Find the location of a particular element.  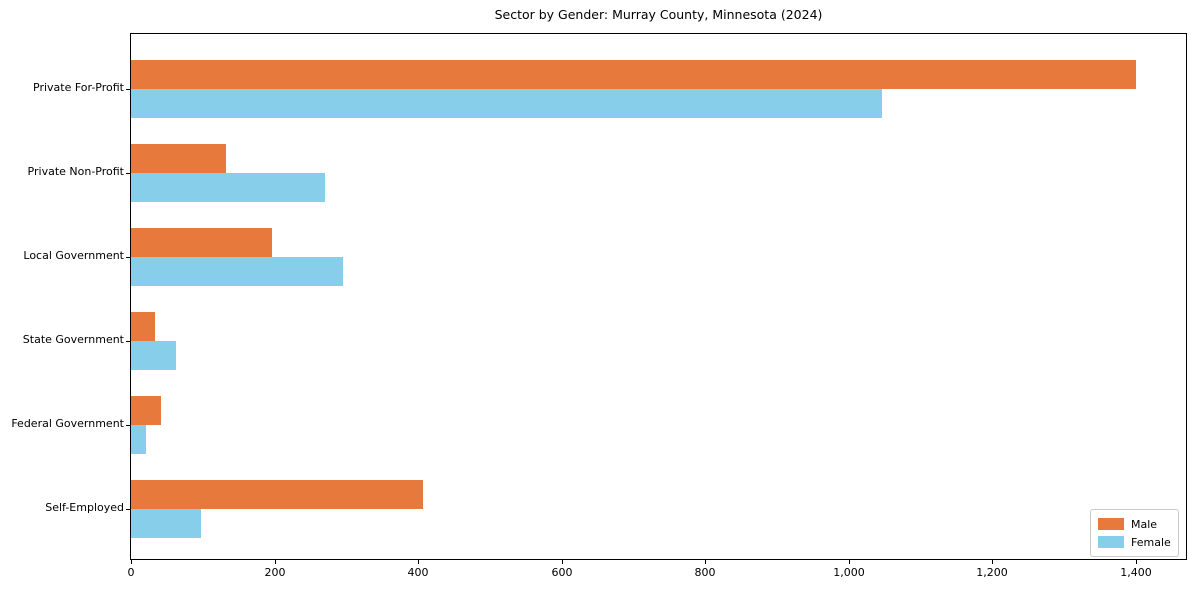

y-tick-label-1: Private Non-Profit is located at coordinates (75, 171).